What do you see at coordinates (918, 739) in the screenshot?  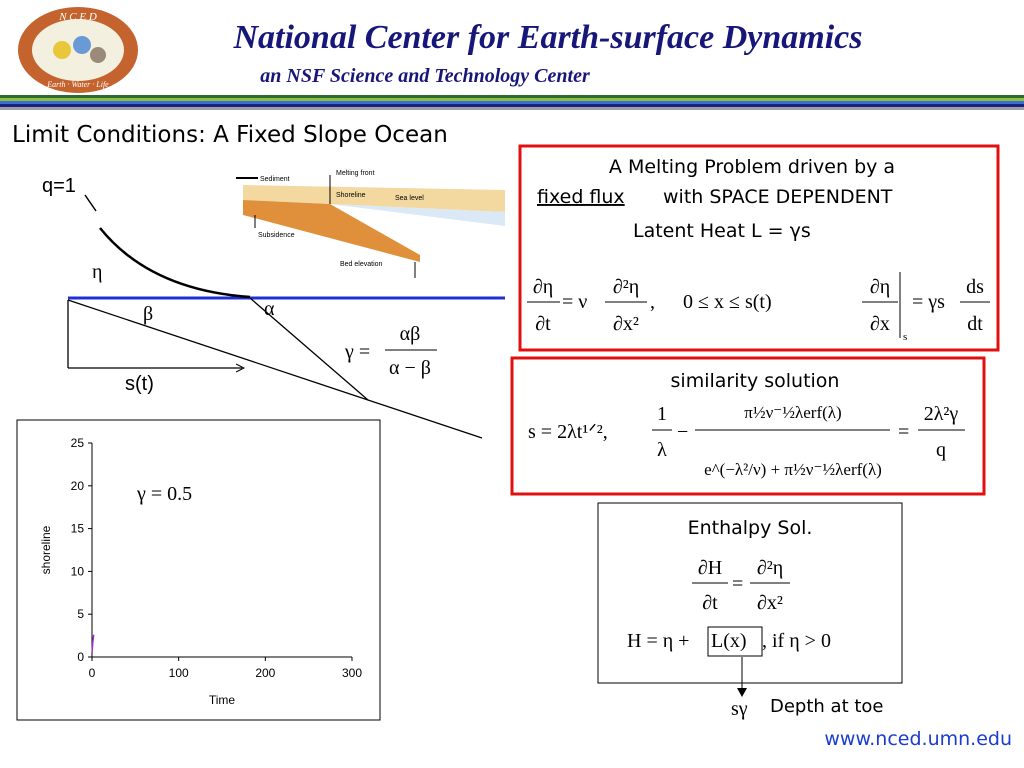 I see `url: www.nced.umn.edu` at bounding box center [918, 739].